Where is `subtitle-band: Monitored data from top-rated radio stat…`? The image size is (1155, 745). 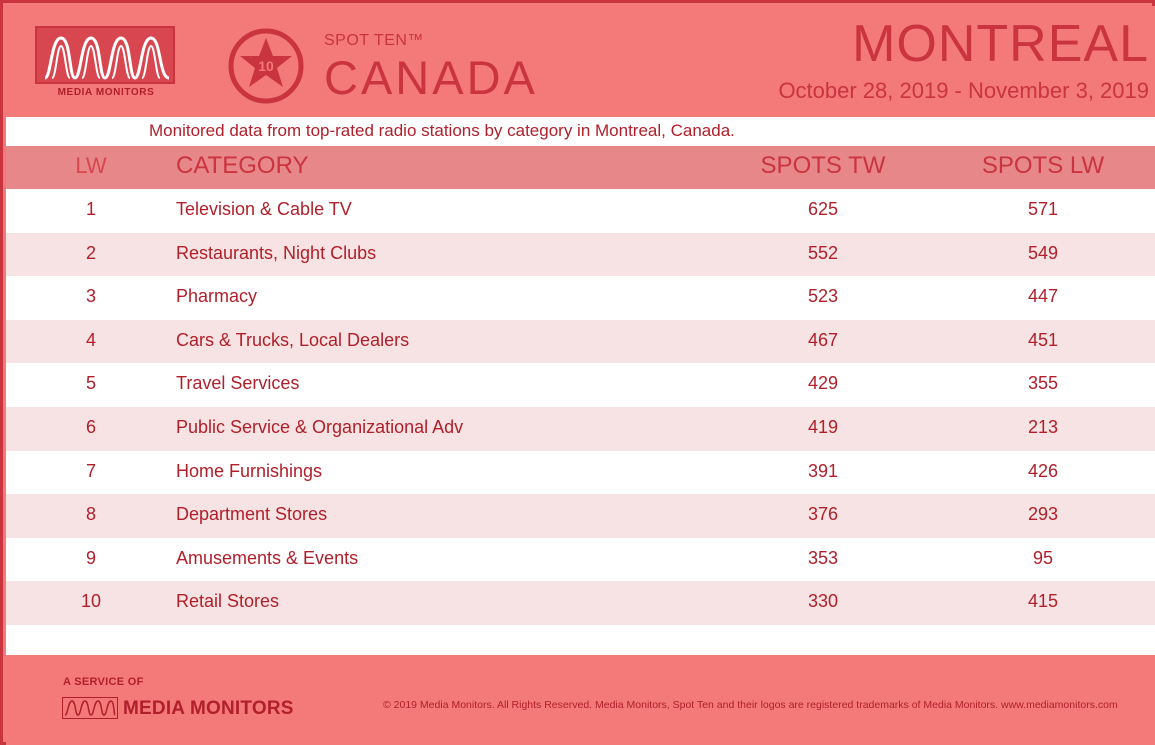
subtitle-band: Monitored data from top-rated radio stat… is located at coordinates (580, 131).